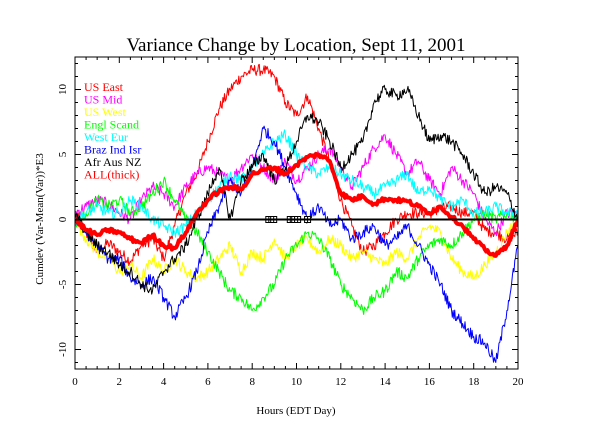 This screenshot has width=596, height=427. I want to click on legend-label: ALL(thick), so click(111, 175).